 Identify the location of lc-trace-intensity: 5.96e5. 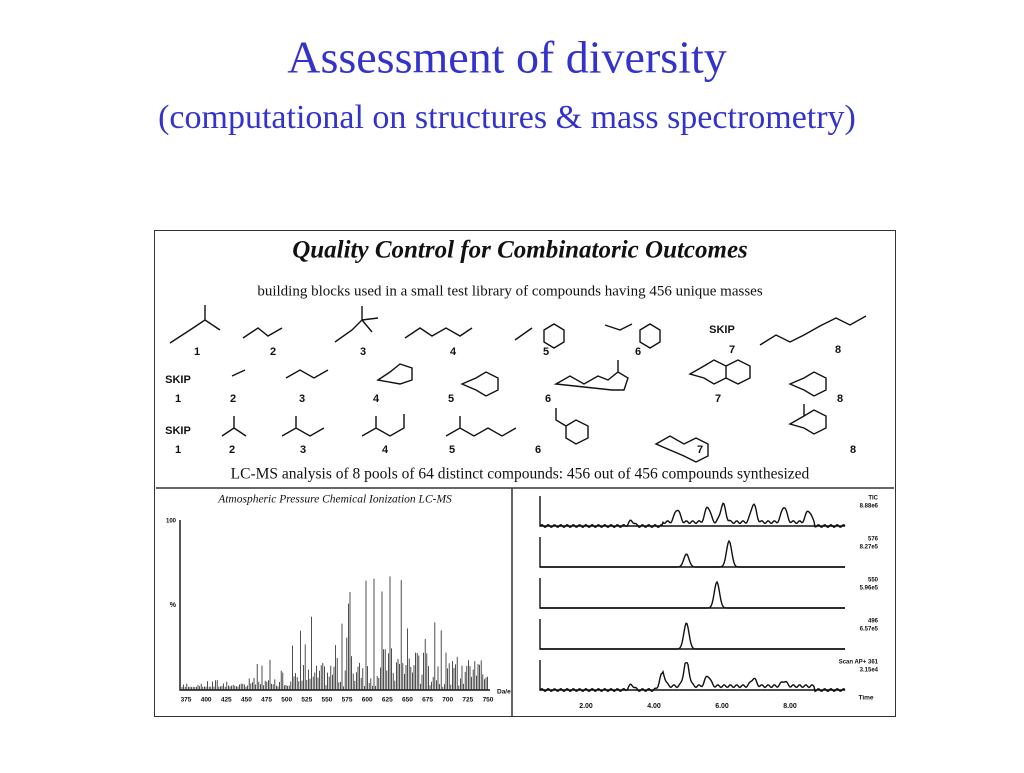
(869, 589).